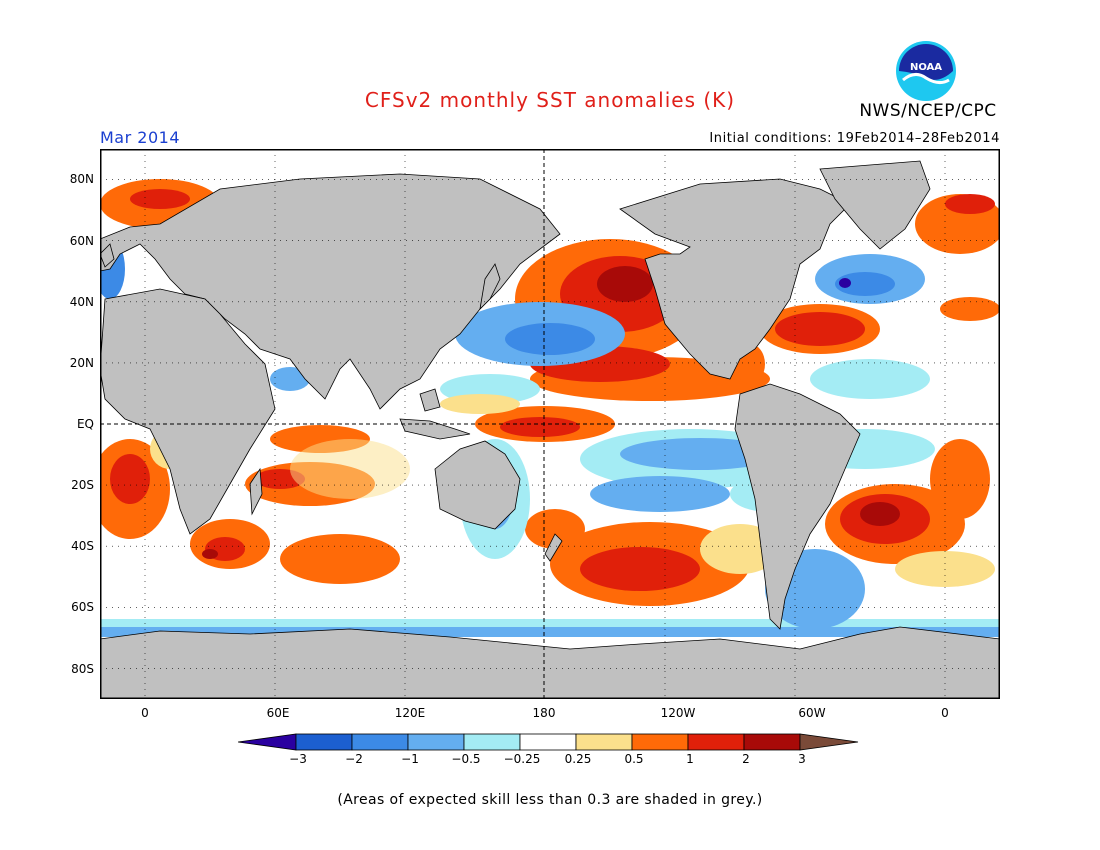 This screenshot has width=1100, height=850. I want to click on lat-label: 80S, so click(82, 669).